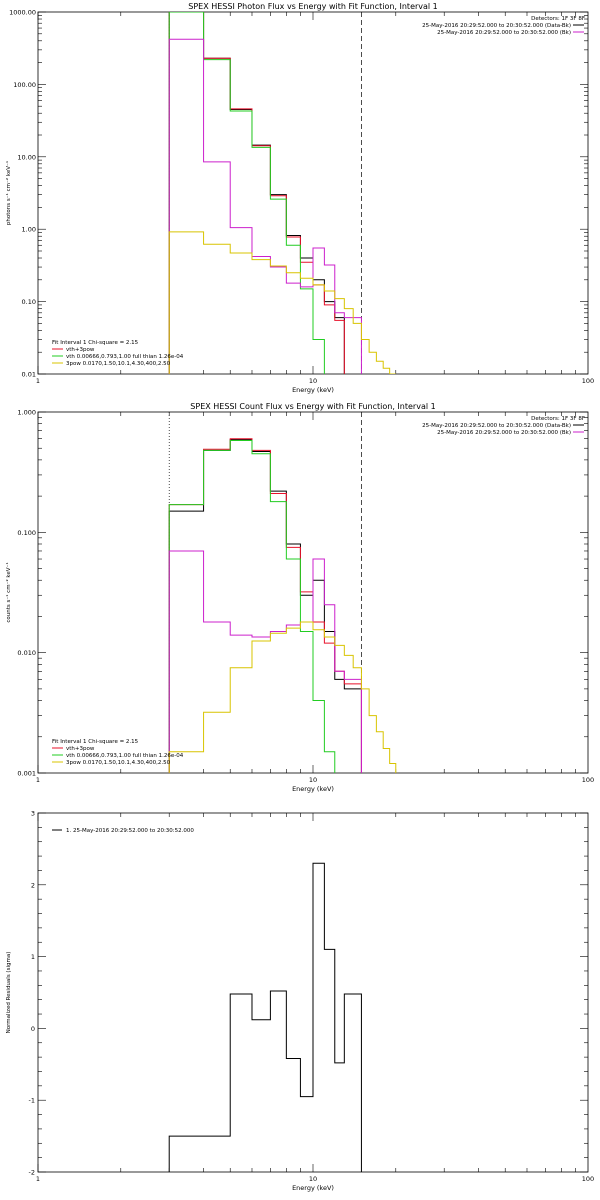 The image size is (600, 1200). I want to click on y-tick-label: 1.000, so click(26, 413).